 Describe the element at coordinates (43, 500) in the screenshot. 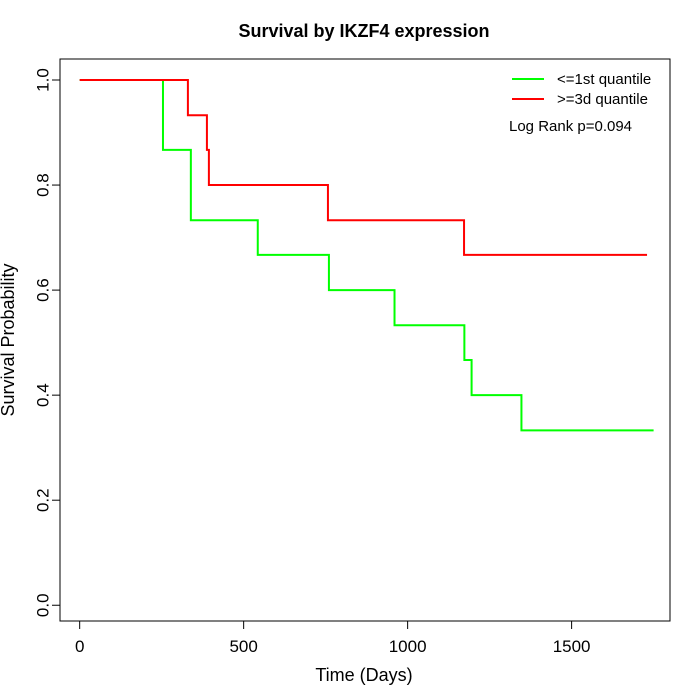

I see `y-tick-label: 0.2` at that location.